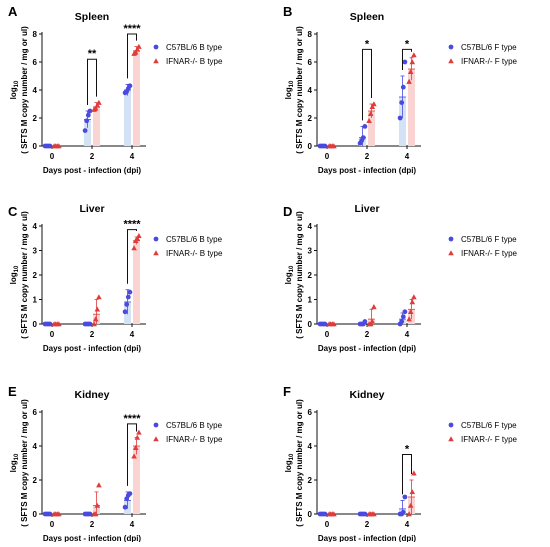 Image resolution: width=550 pixels, height=547 pixels. What do you see at coordinates (194, 253) in the screenshot?
I see `legend-label: IFNAR-/- B type` at bounding box center [194, 253].